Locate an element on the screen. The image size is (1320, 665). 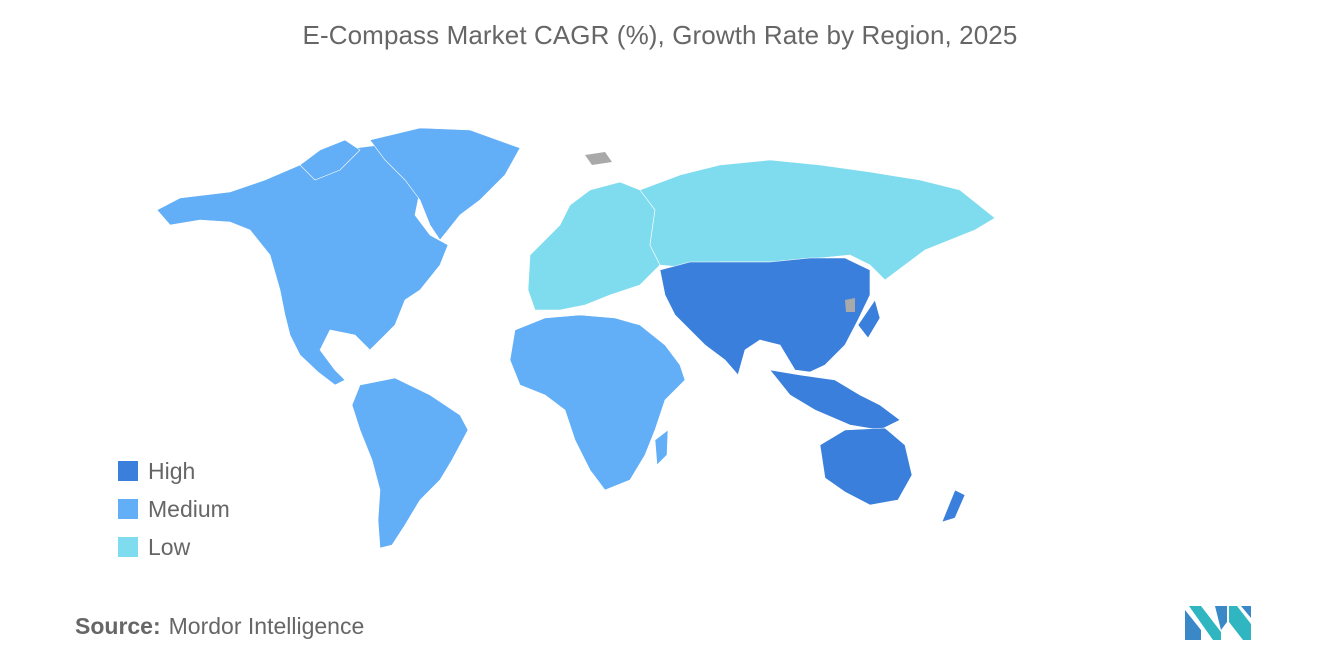
legend-label: Medium is located at coordinates (189, 508).